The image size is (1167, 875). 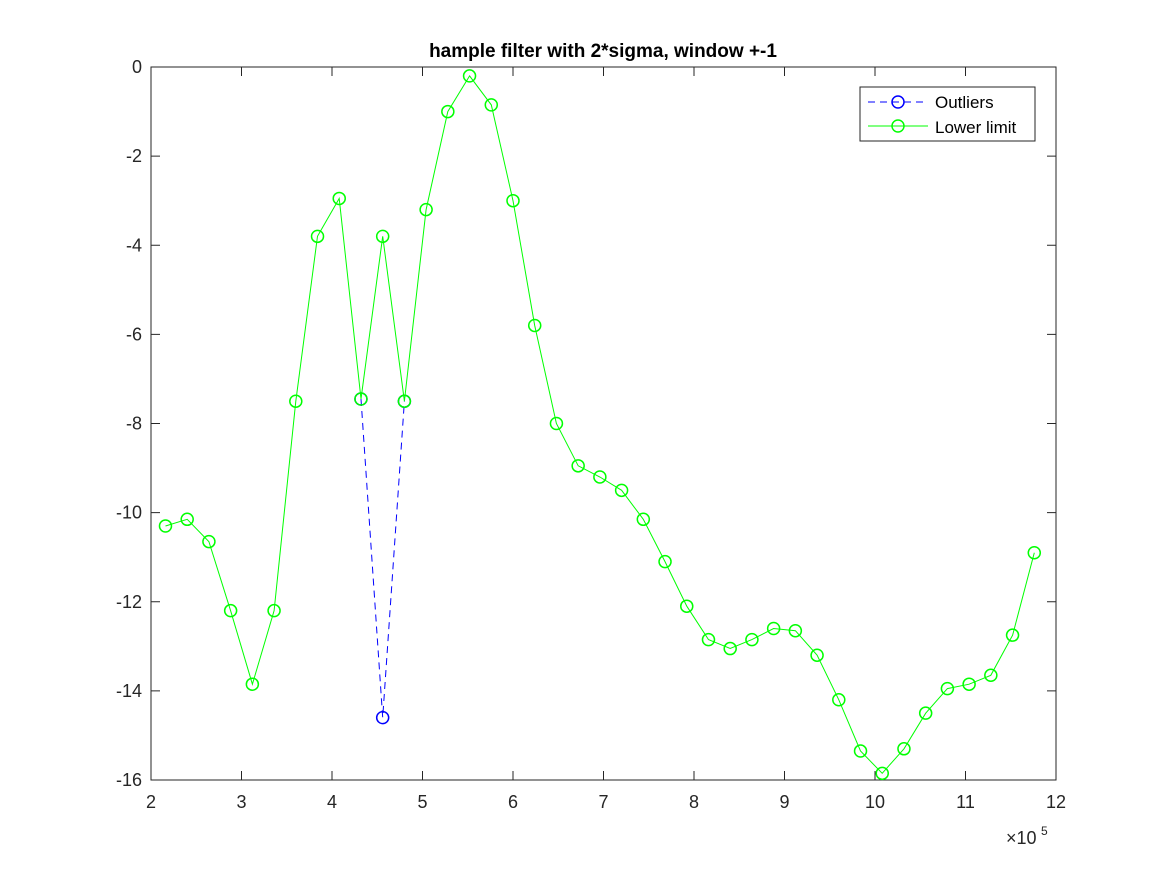 I want to click on x-exponent-power: 5, so click(x=1044, y=831).